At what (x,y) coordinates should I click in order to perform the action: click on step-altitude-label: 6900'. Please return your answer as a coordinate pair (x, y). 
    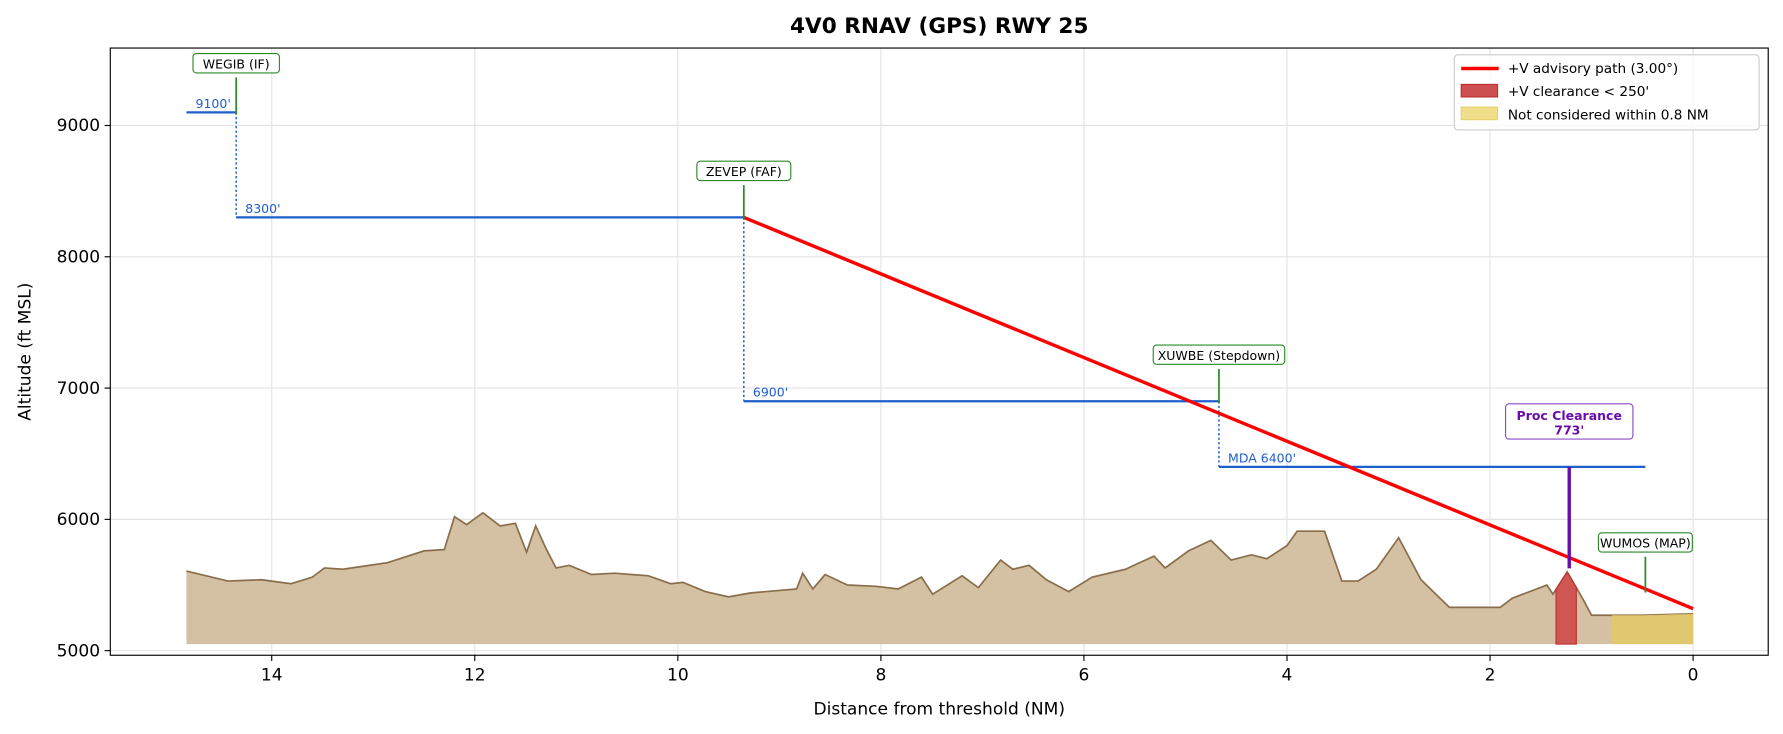
    Looking at the image, I should click on (770, 392).